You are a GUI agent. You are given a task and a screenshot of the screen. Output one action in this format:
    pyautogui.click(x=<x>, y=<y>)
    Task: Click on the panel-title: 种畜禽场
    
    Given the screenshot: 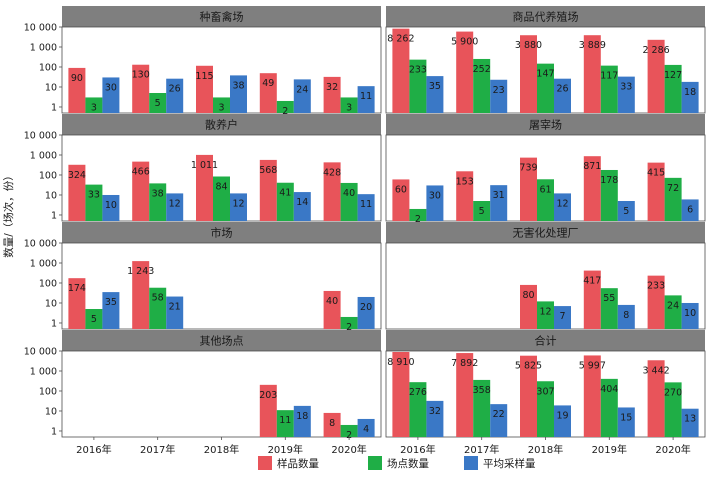 What is the action you would take?
    pyautogui.click(x=222, y=17)
    